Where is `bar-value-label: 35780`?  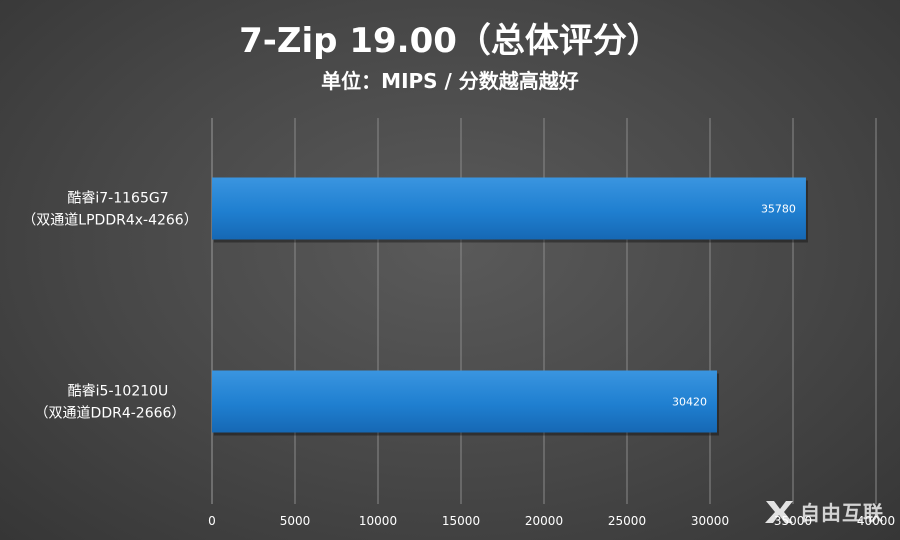
bar-value-label: 35780 is located at coordinates (778, 209).